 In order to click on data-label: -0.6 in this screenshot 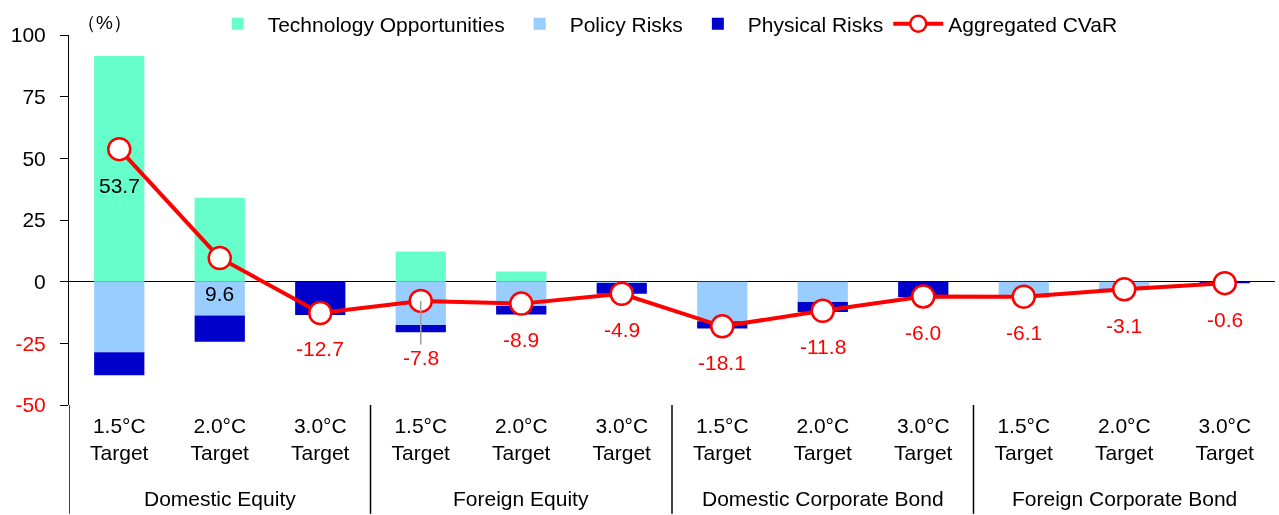, I will do `click(1225, 319)`.